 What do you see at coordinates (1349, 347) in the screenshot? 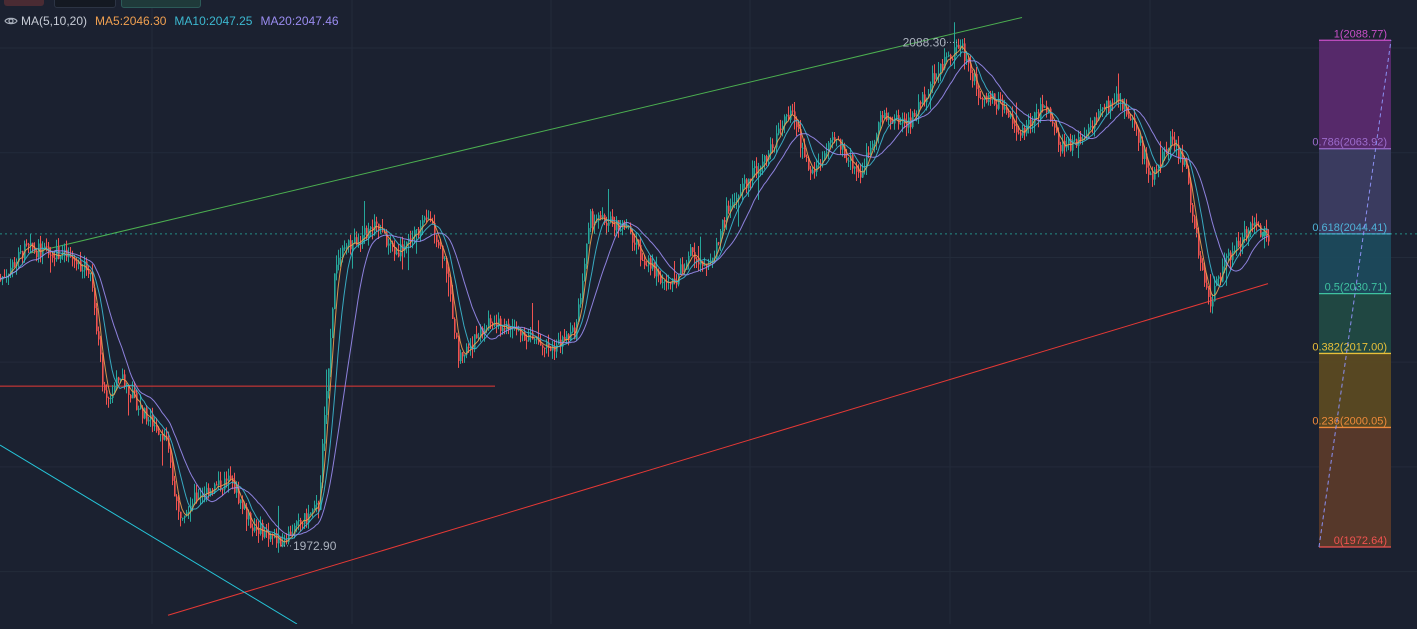
I see `fib-label-0.382: 0.382(2017.00)` at bounding box center [1349, 347].